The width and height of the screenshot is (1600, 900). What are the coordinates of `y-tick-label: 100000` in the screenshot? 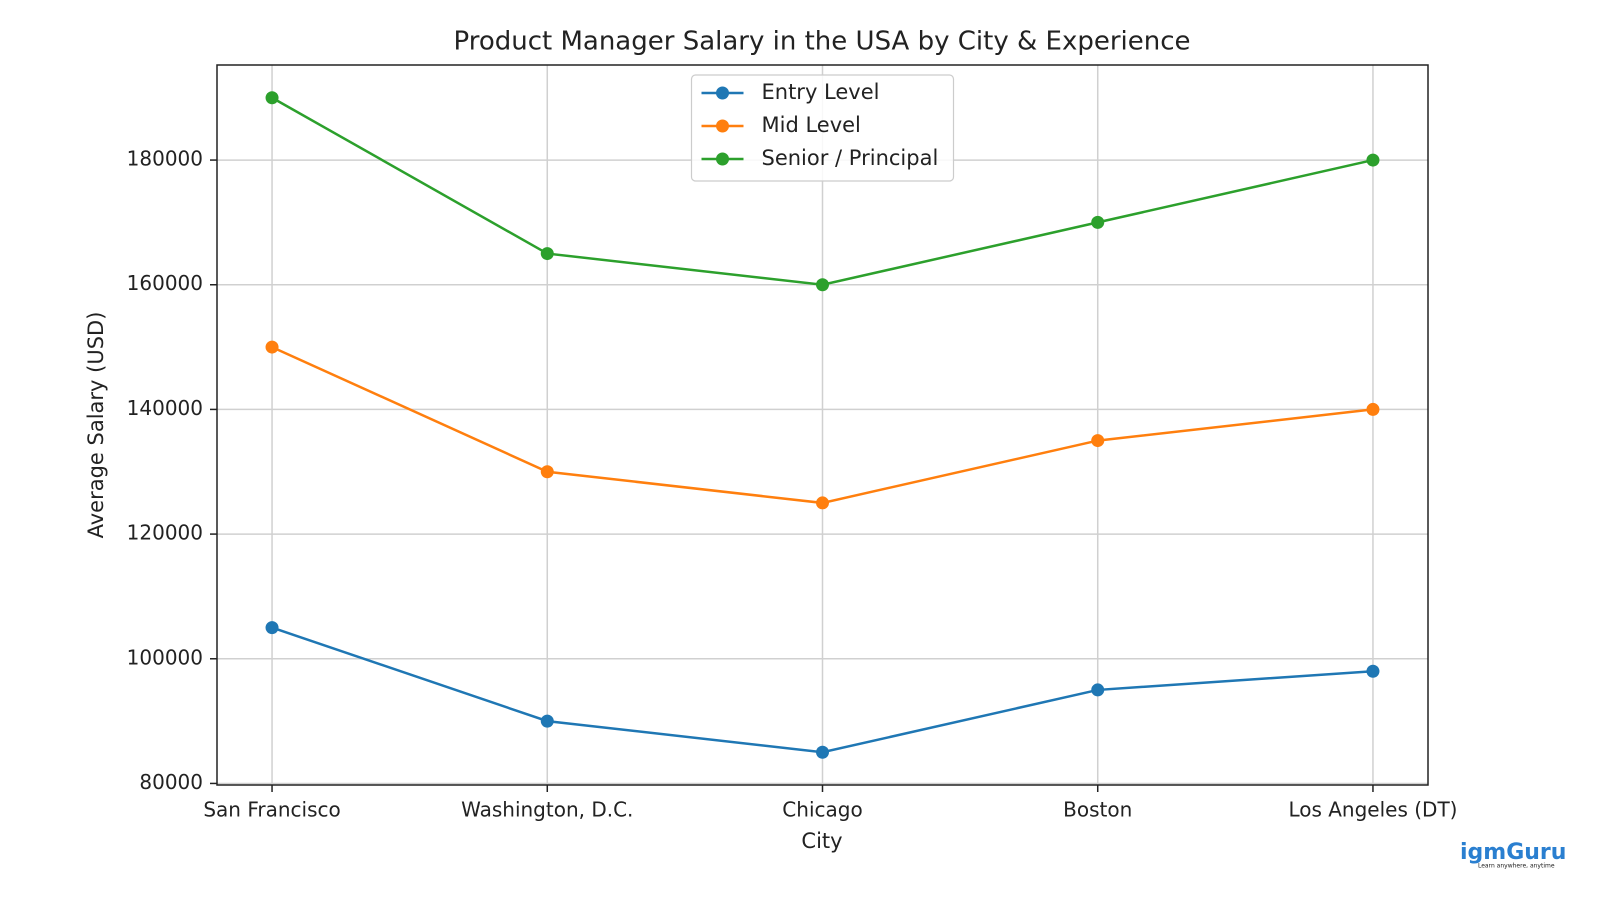 It's located at (165, 657).